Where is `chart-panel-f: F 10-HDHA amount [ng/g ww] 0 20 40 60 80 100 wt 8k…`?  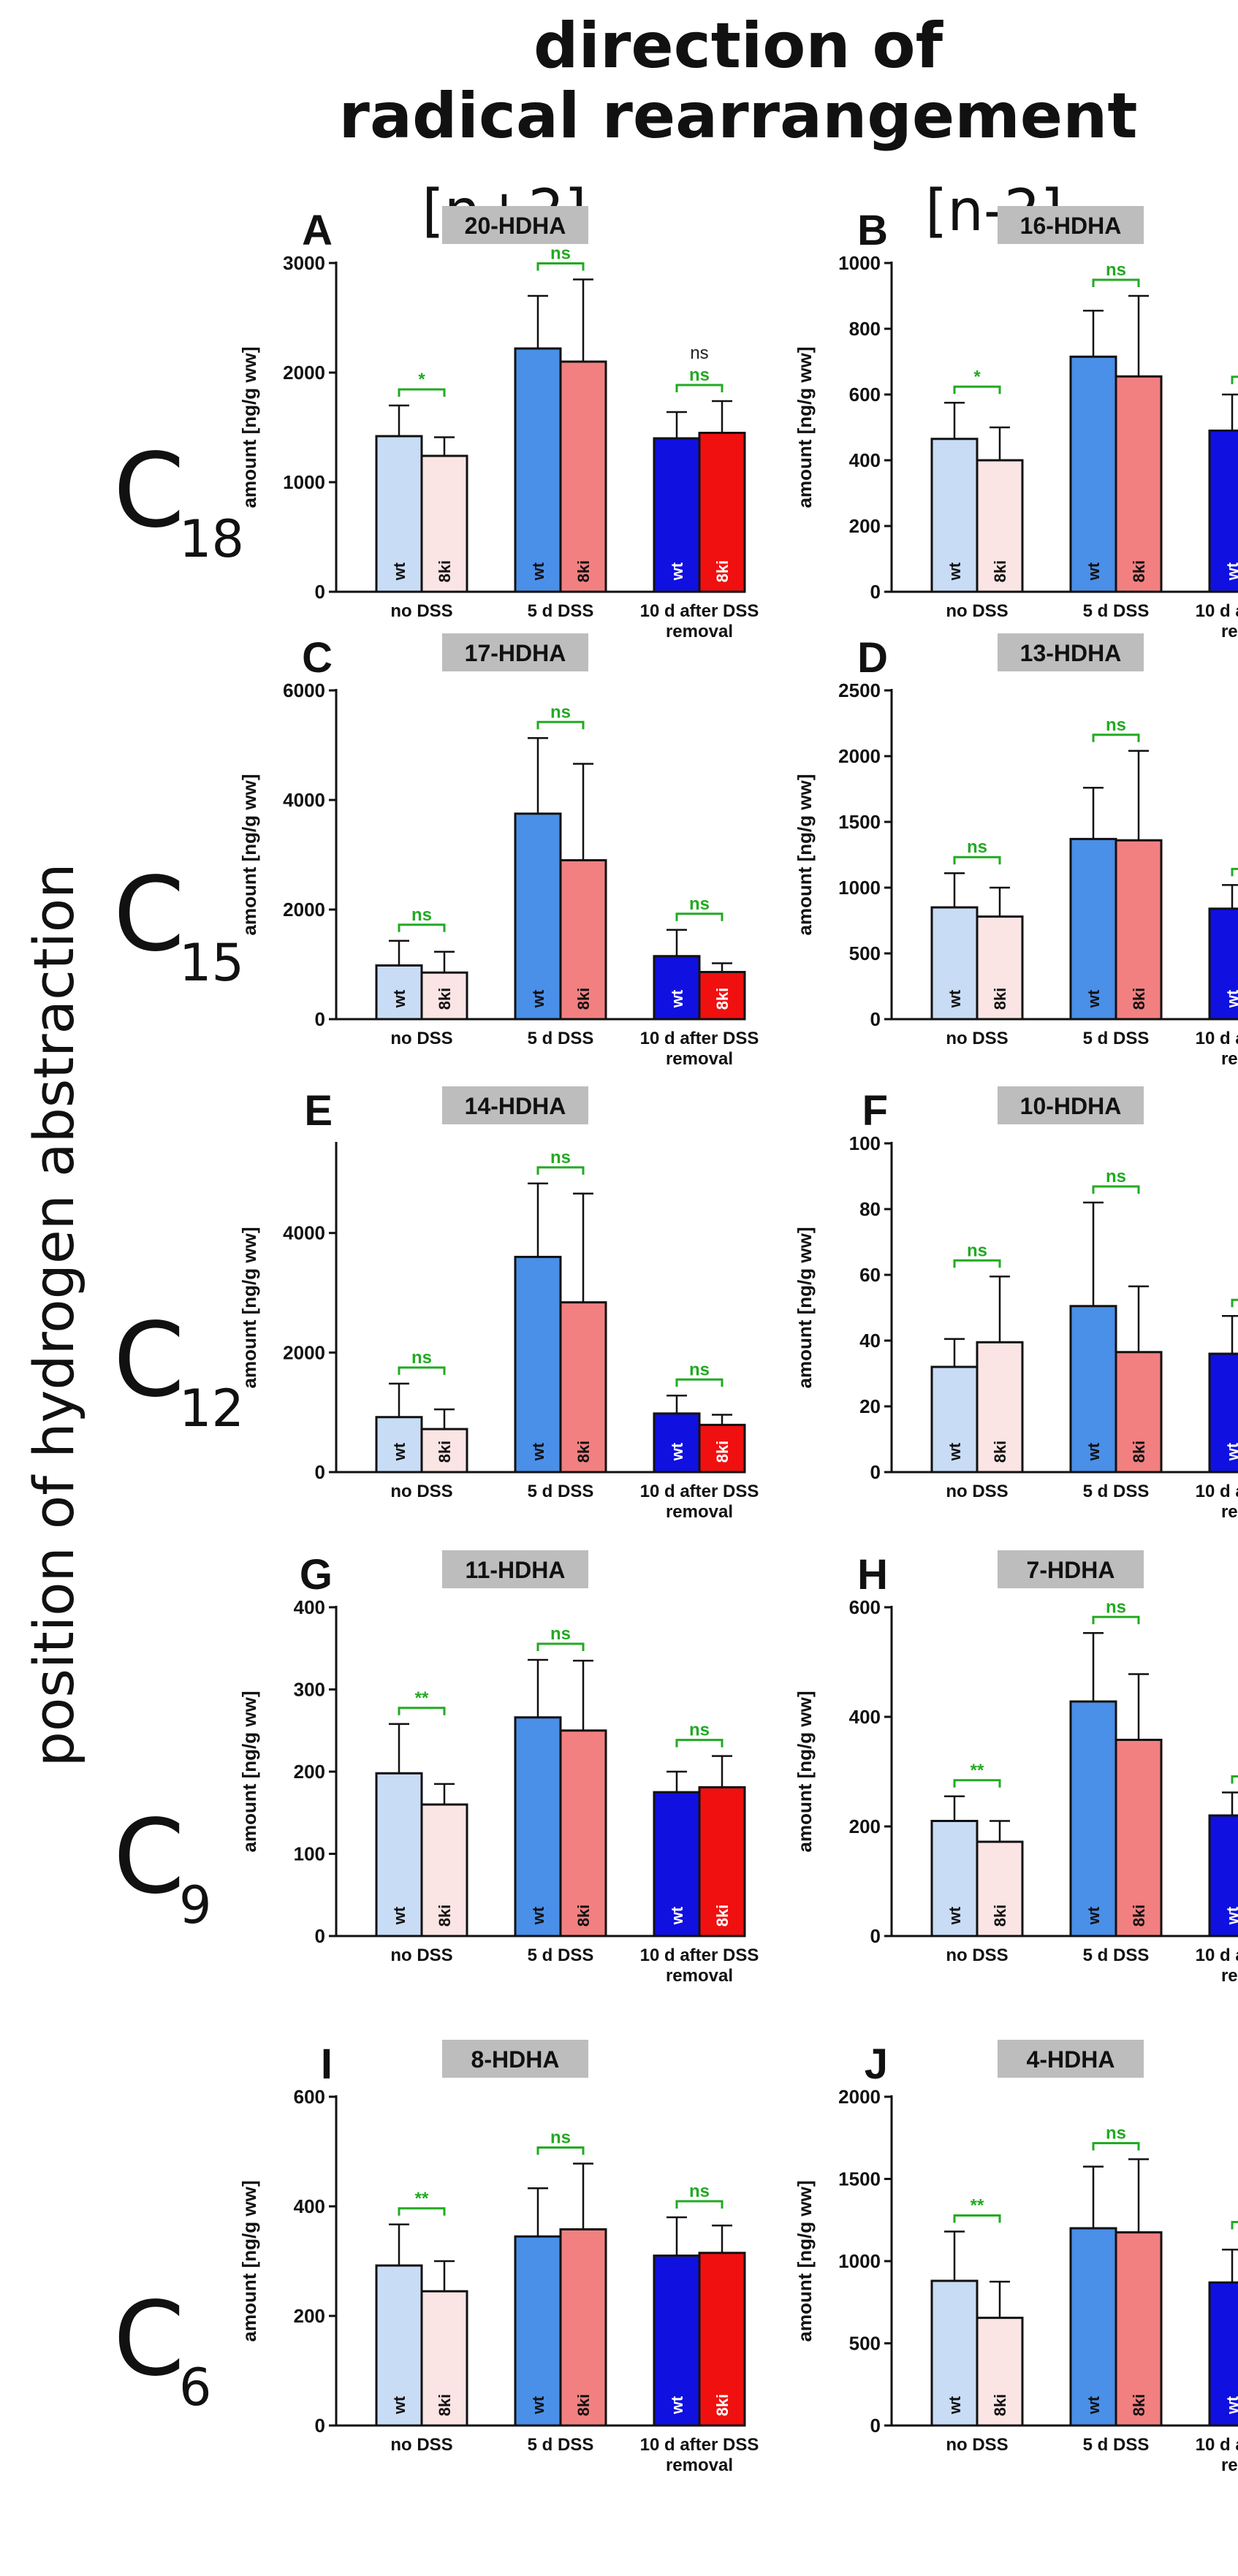 chart-panel-f: F 10-HDHA amount [ng/g ww] 0 20 40 60 80 100 wt 8k… is located at coordinates (1016, 1304).